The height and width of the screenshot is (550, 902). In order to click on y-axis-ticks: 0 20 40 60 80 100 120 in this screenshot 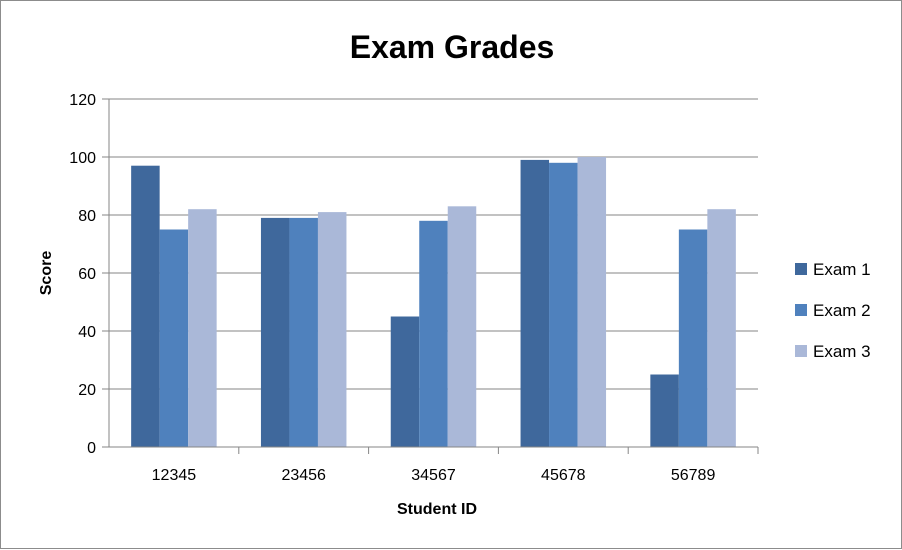, I will do `click(89, 274)`.